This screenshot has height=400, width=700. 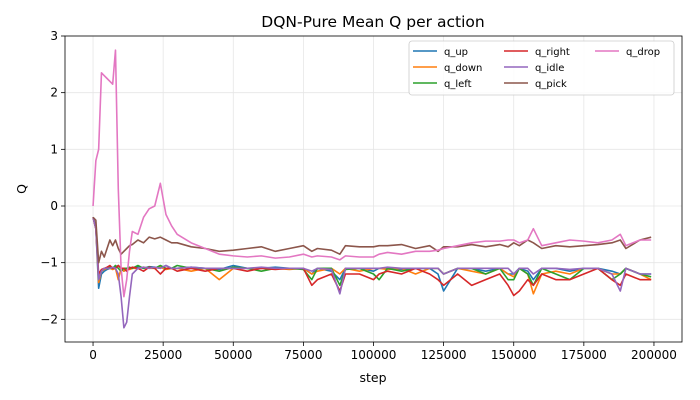 I want to click on x-tick-label: 150000, so click(x=514, y=355).